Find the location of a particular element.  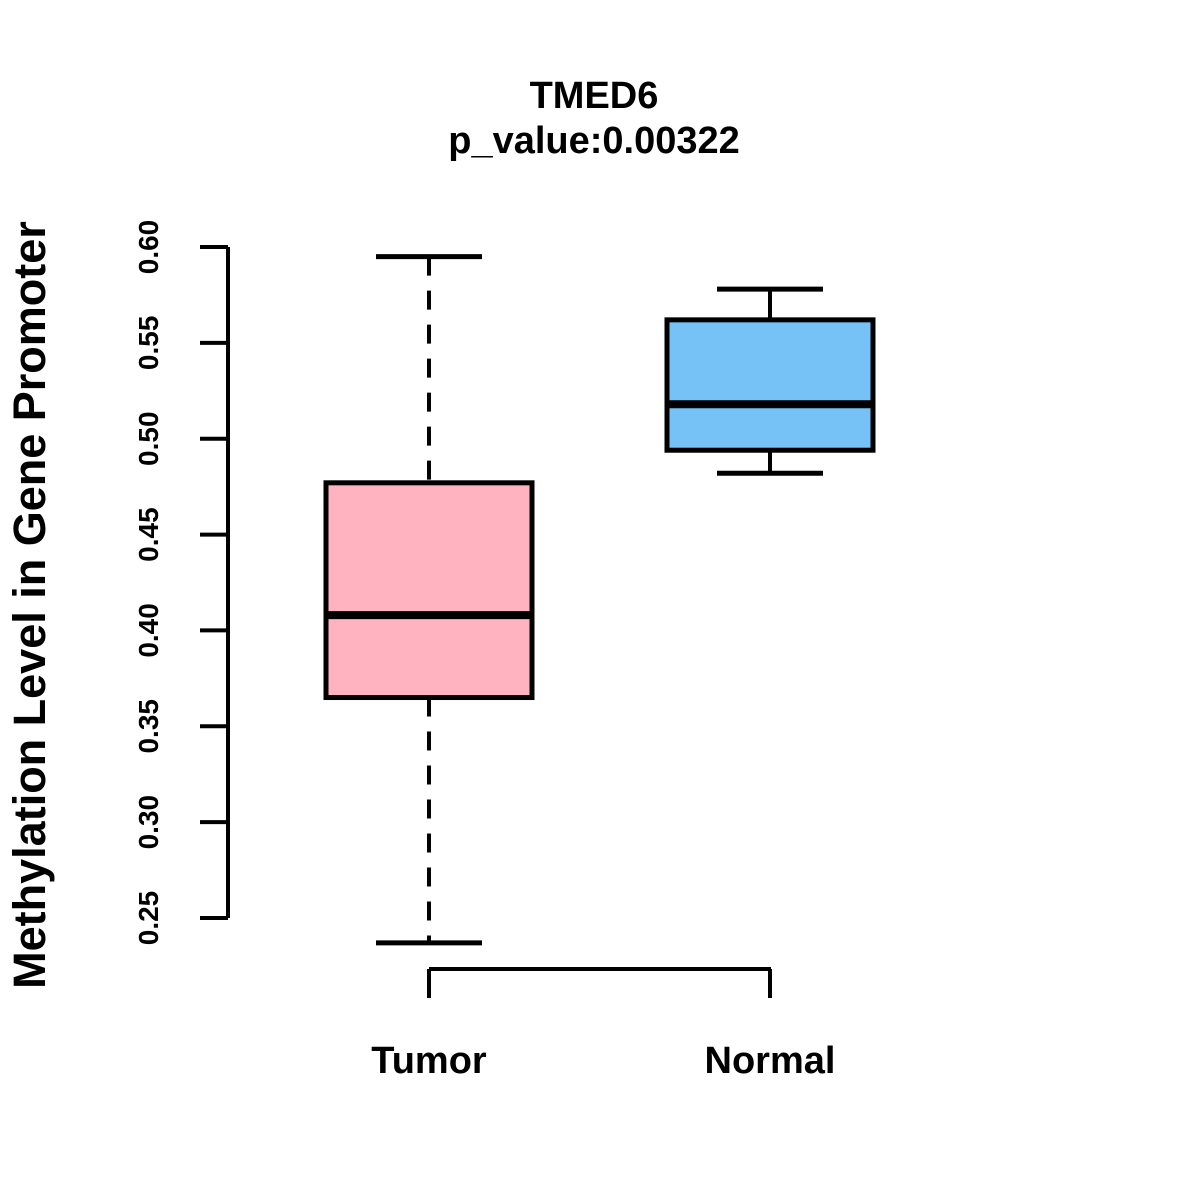

chart-subtitle-pvalue: p_value:0.00322 is located at coordinates (594, 141).